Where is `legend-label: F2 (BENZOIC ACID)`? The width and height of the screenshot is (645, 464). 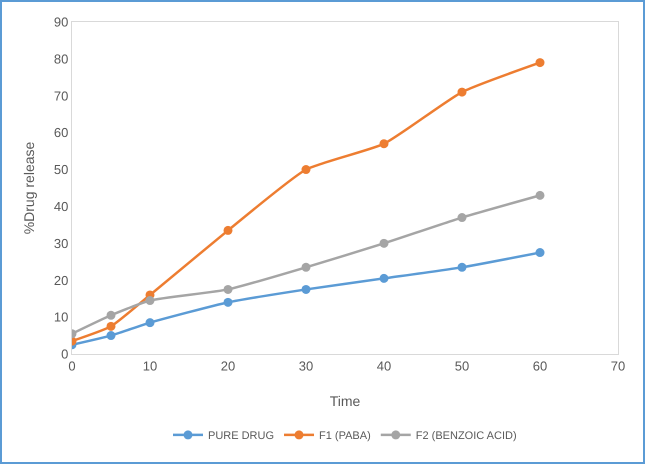
legend-label: F2 (BENZOIC ACID) is located at coordinates (466, 436).